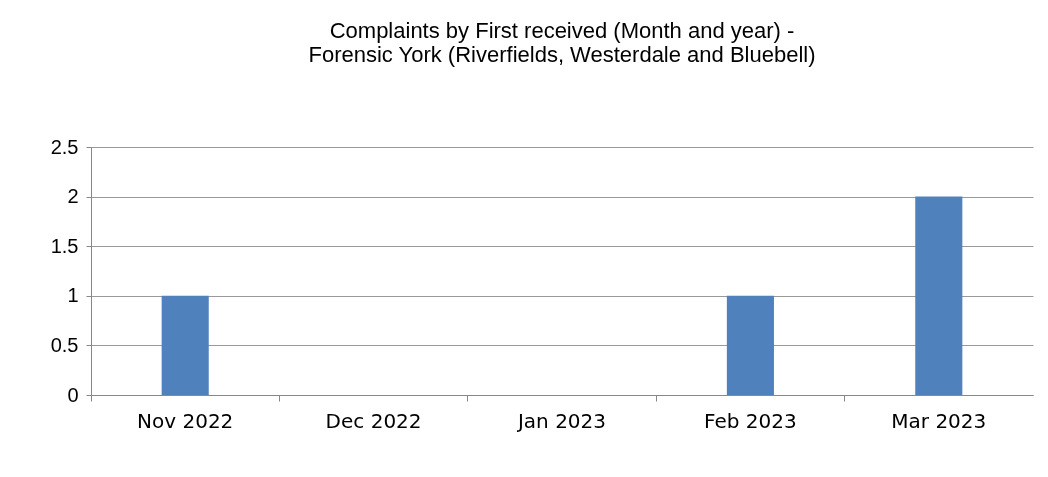 This screenshot has width=1048, height=477. I want to click on y-tick-label: 0, so click(73, 394).